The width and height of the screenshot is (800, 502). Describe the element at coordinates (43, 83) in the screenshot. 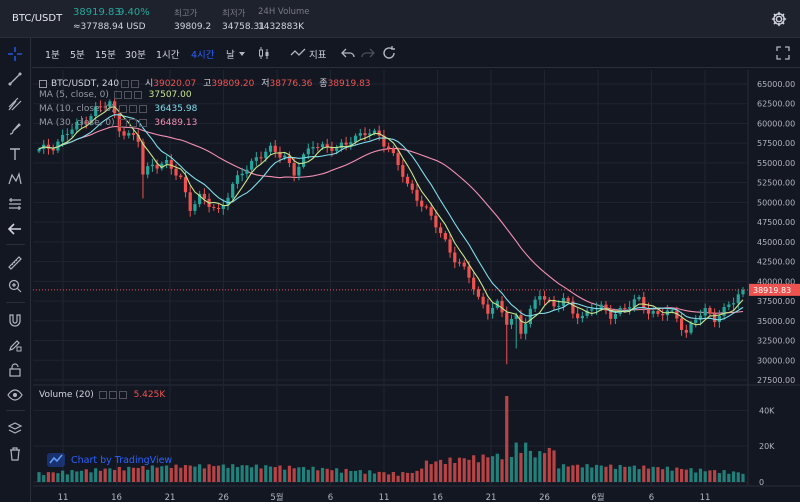

I see `collapse-icon` at that location.